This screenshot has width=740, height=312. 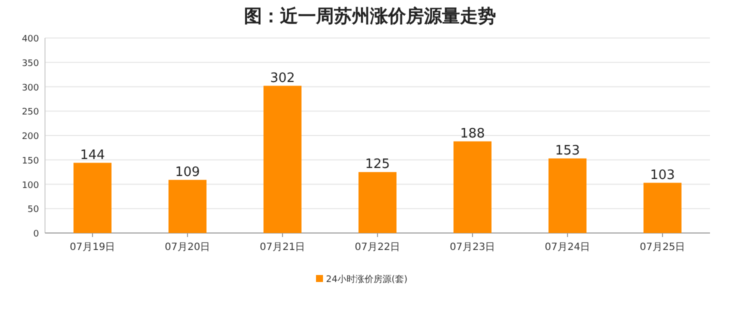 What do you see at coordinates (663, 247) in the screenshot?
I see `x-tick-label: 07月25日` at bounding box center [663, 247].